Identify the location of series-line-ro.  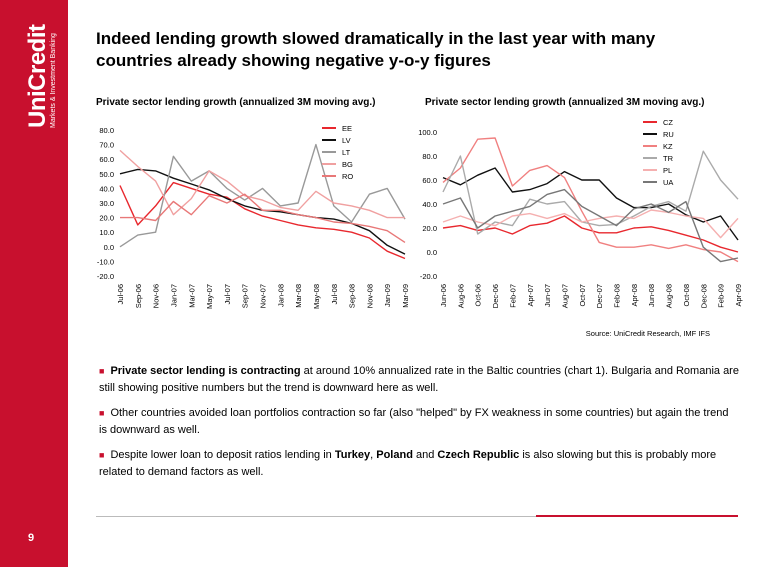
(263, 218).